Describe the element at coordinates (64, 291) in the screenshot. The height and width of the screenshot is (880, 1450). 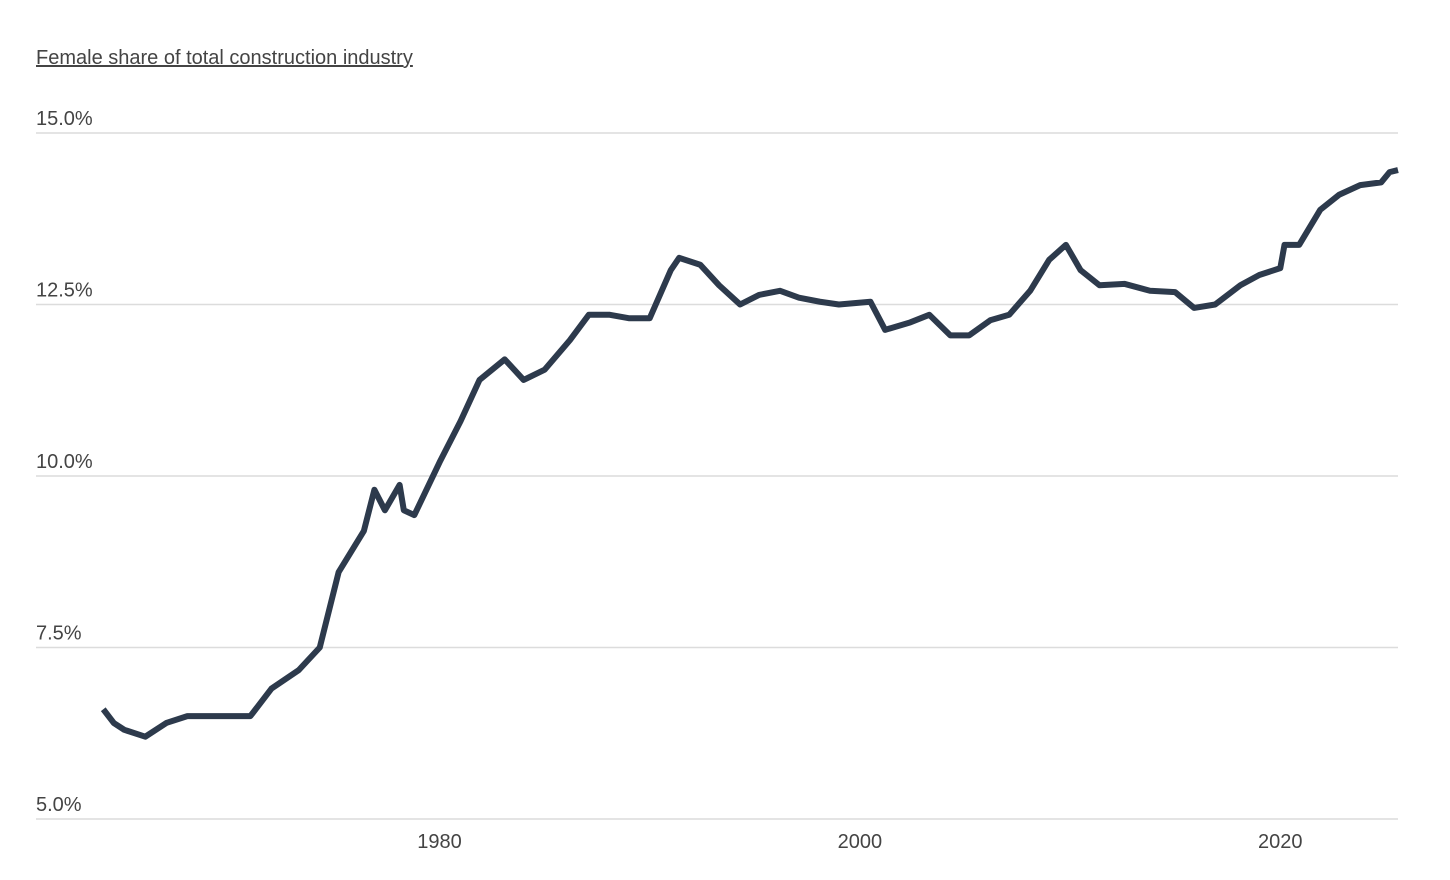
I see `y-tick-label: 12.5%` at that location.